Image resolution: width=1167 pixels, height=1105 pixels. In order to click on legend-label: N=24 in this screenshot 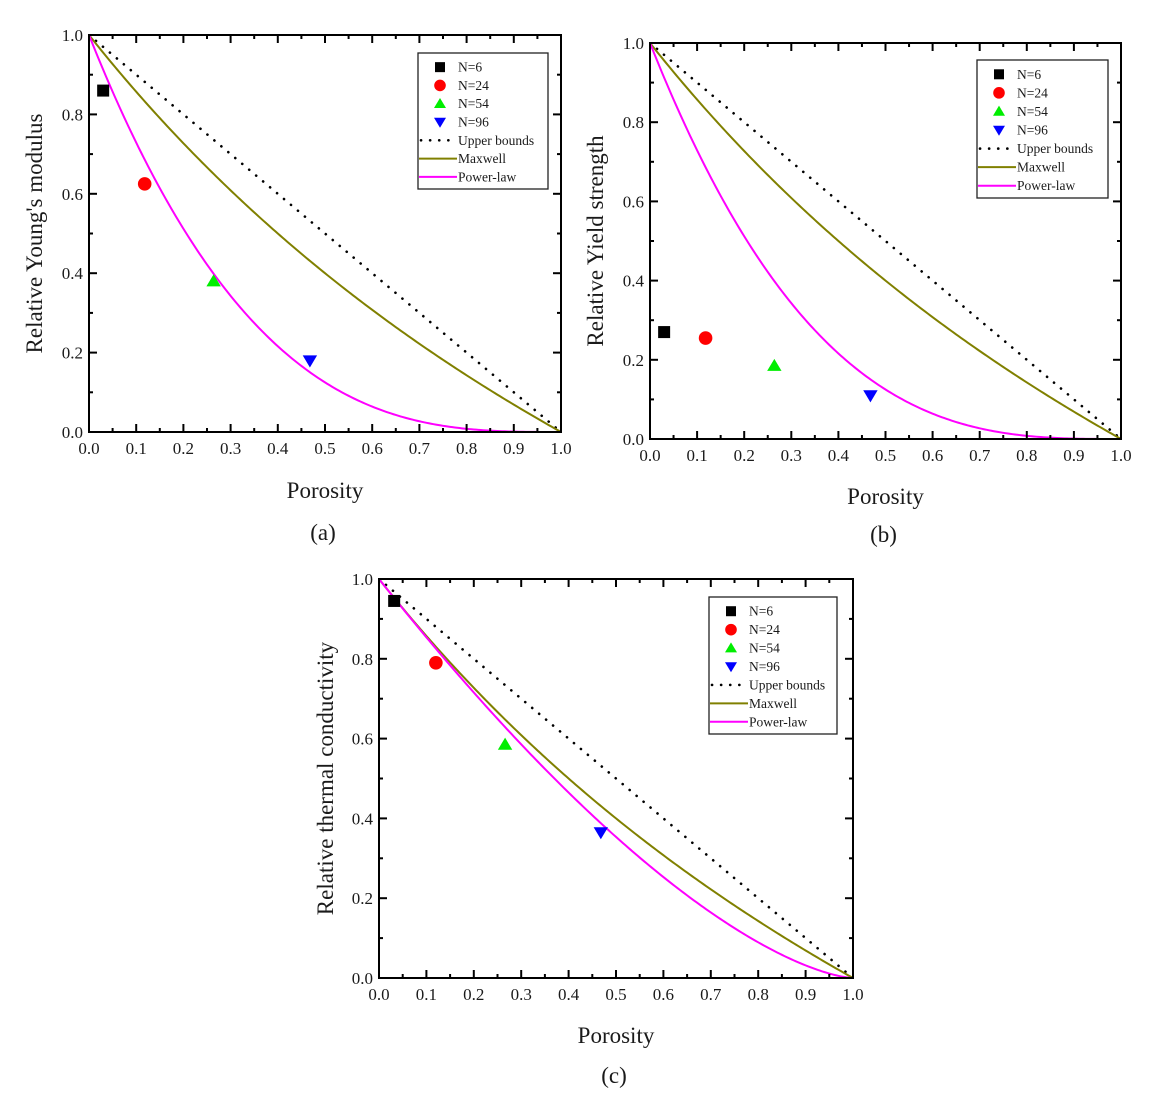, I will do `click(764, 629)`.